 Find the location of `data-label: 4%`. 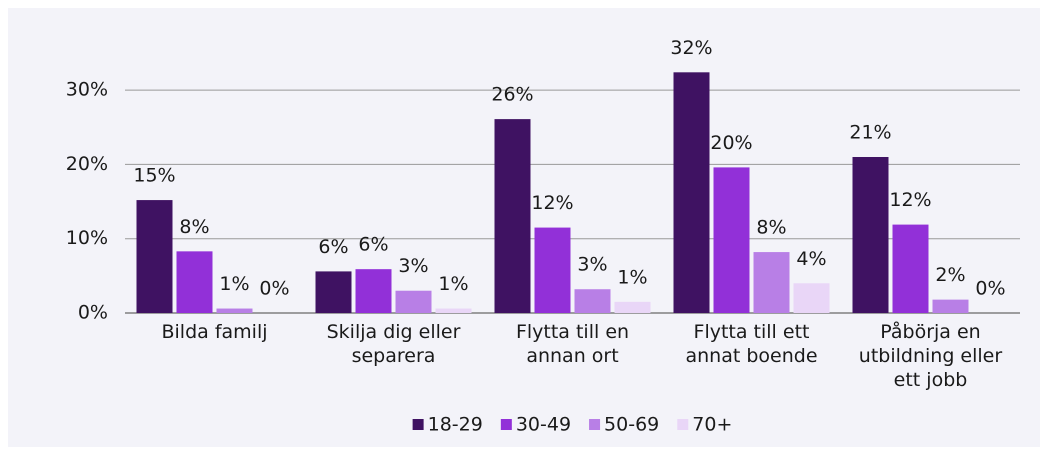

data-label: 4% is located at coordinates (811, 259).